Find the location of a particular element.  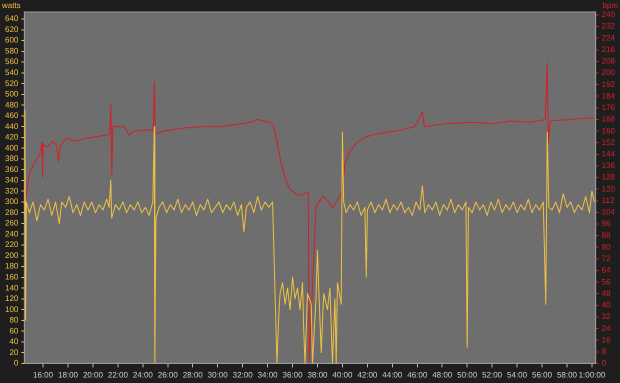

x-tick-label: 48:00 is located at coordinates (442, 375).